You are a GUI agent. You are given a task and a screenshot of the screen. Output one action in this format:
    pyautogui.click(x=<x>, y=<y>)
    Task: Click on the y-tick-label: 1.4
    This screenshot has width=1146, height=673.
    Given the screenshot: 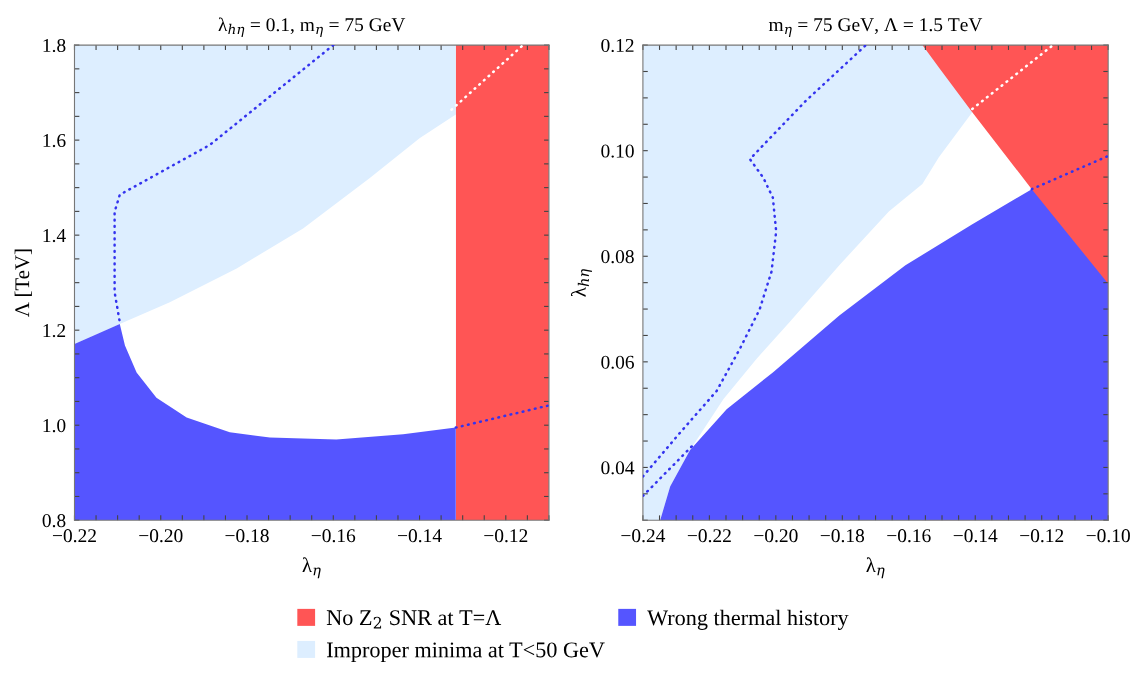 What is the action you would take?
    pyautogui.click(x=54, y=236)
    